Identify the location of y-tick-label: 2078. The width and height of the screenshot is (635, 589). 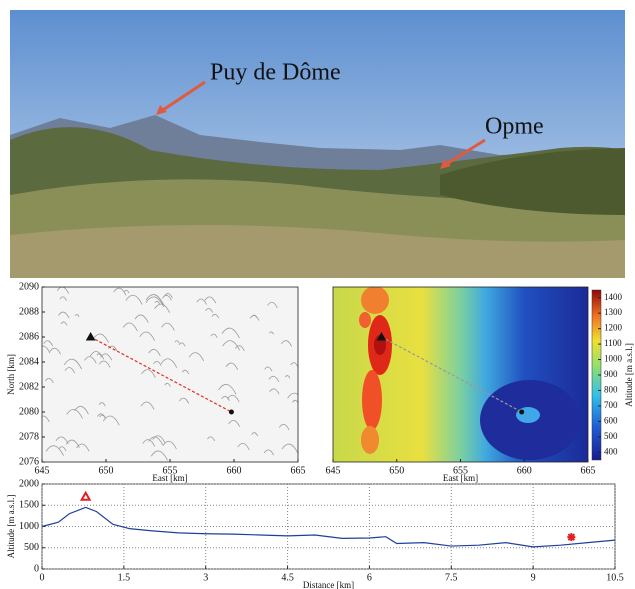
(29, 436).